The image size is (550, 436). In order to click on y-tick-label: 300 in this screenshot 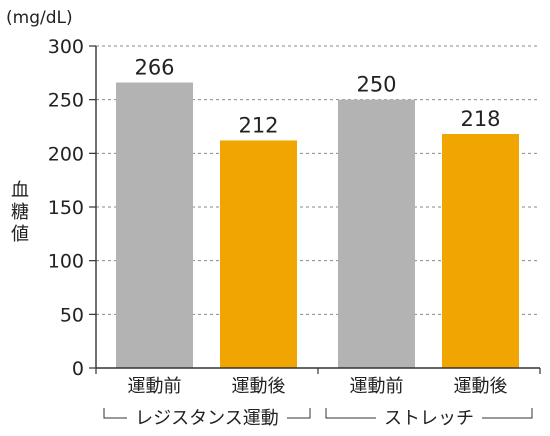, I will do `click(66, 47)`.